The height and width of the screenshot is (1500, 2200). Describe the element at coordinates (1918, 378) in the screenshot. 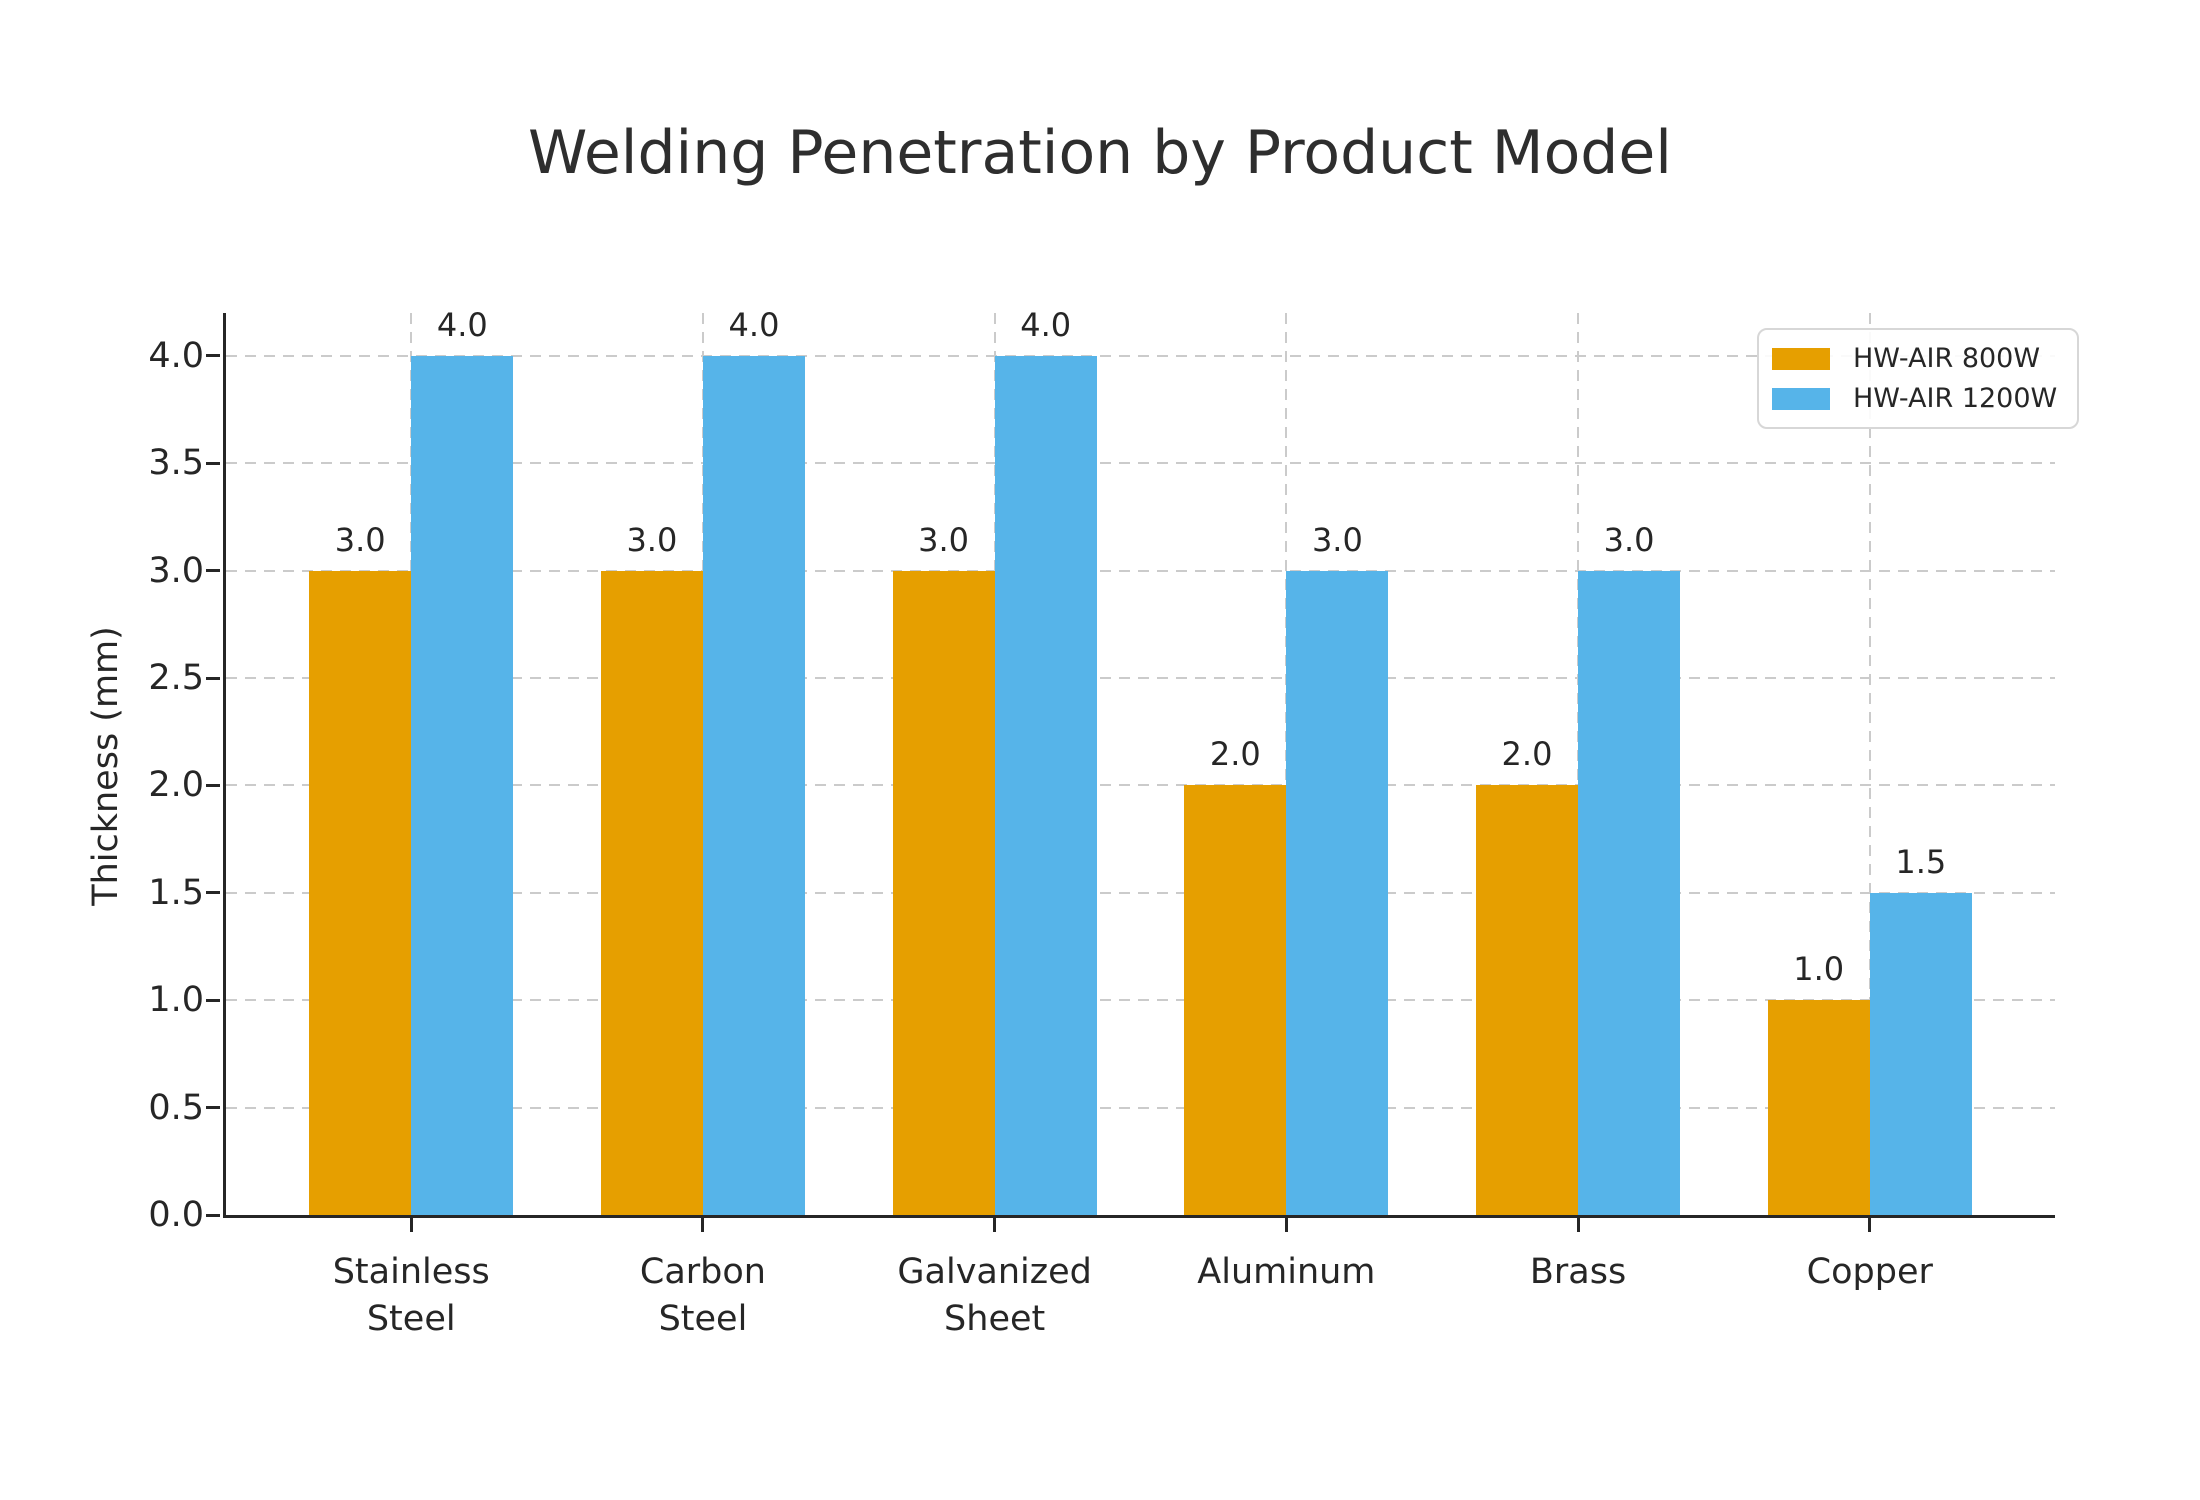

I see `legend: HW-AIR 800W HW-AIR 1200W` at that location.